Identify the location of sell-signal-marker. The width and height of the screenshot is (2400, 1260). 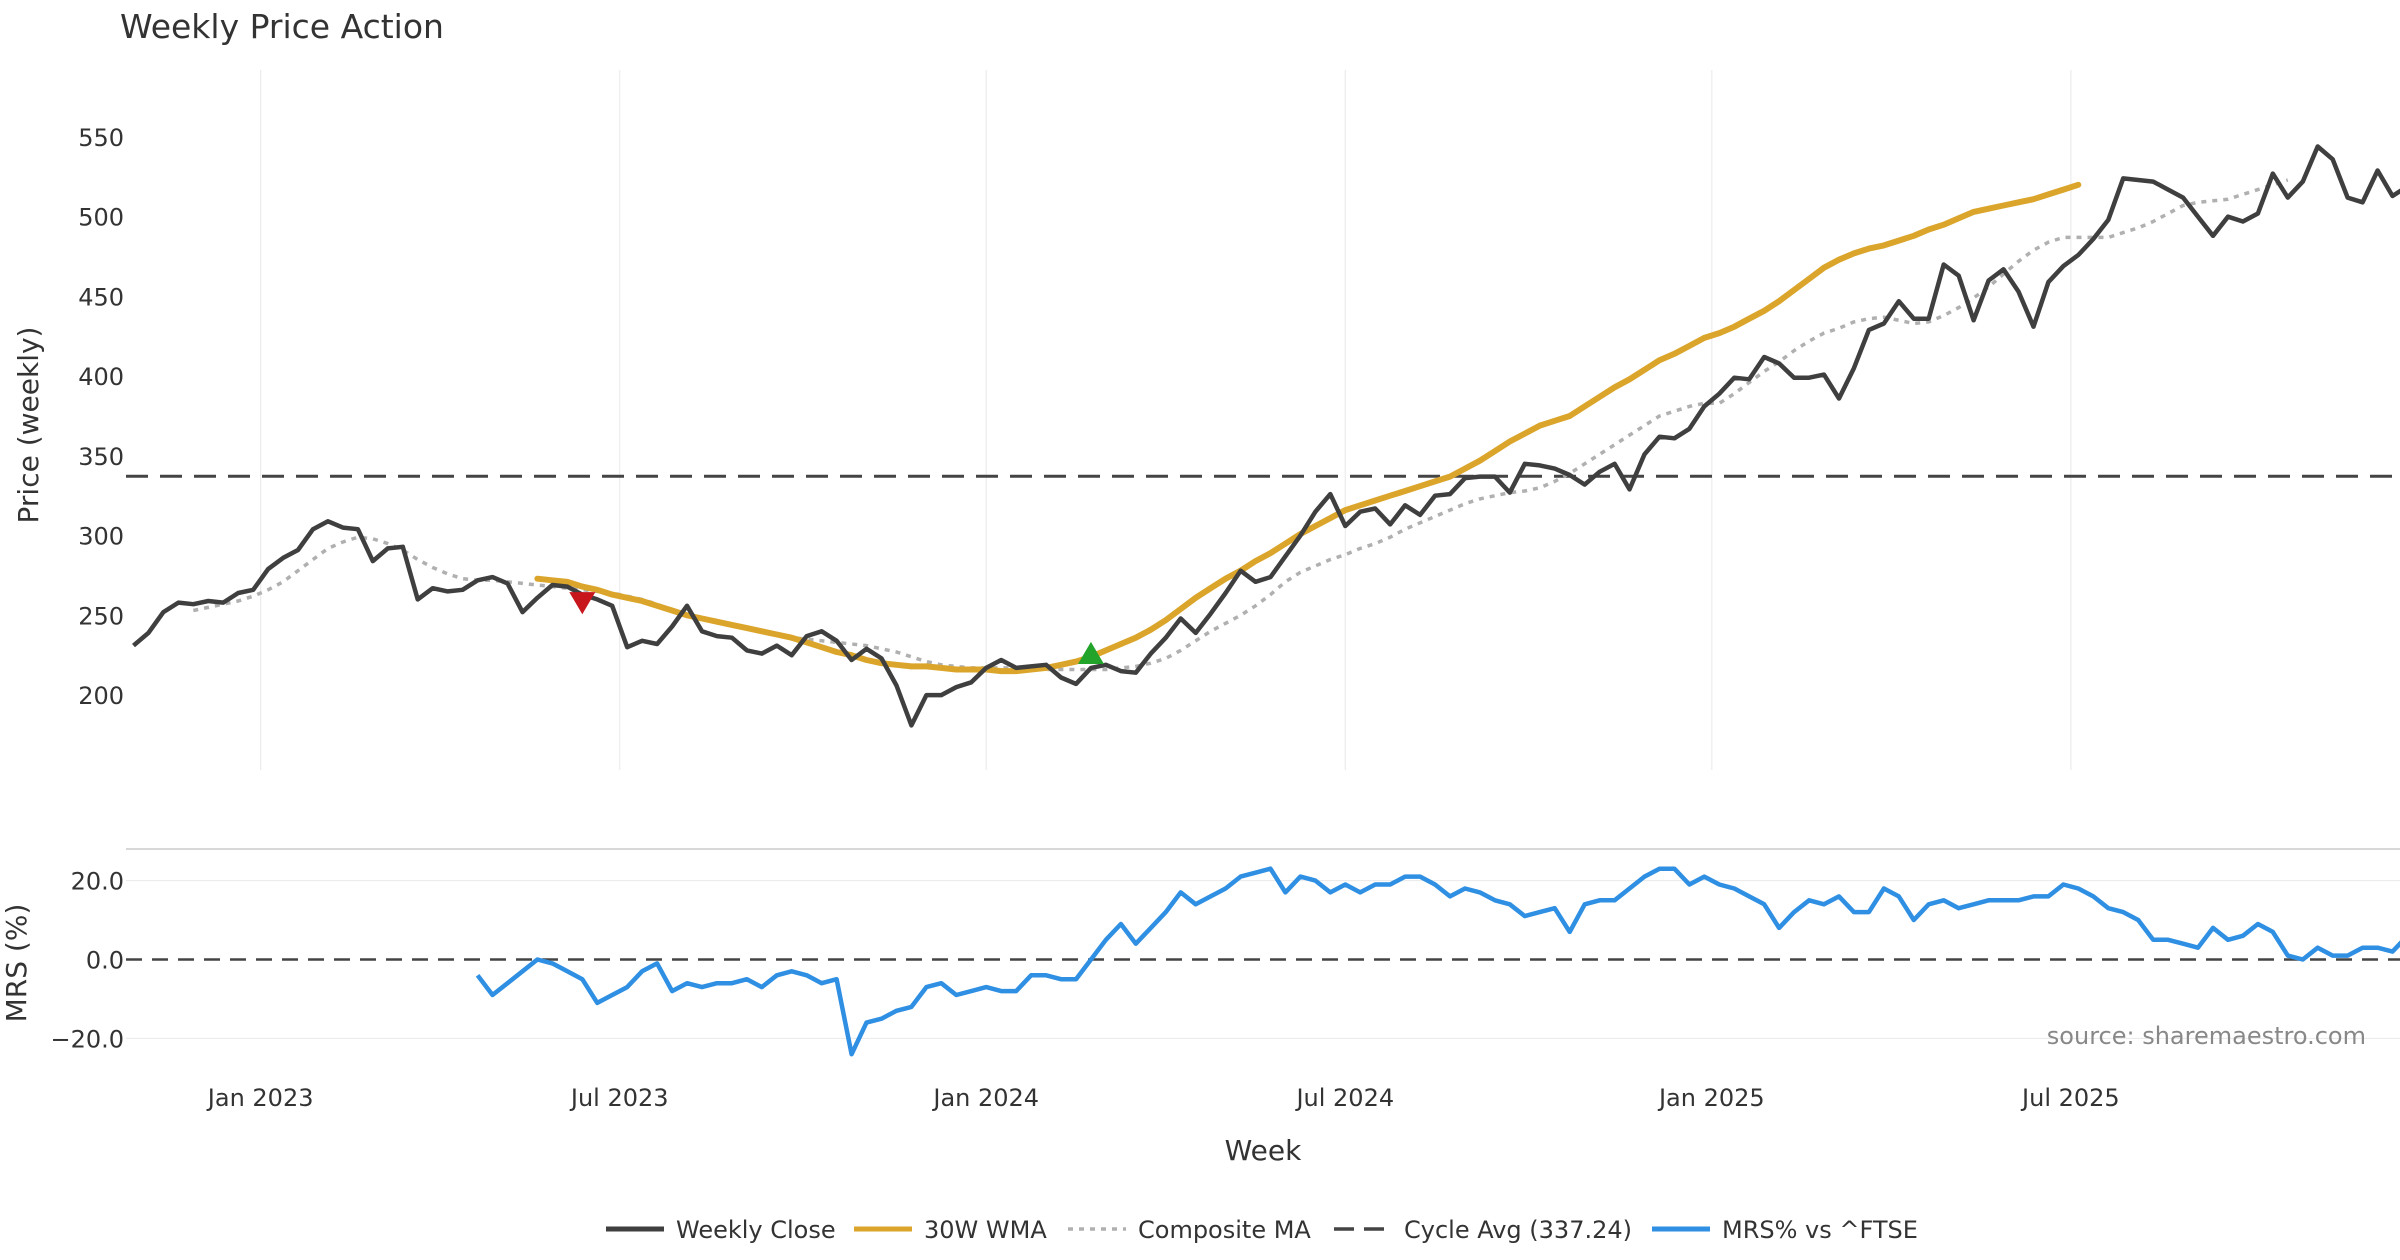
(582, 603).